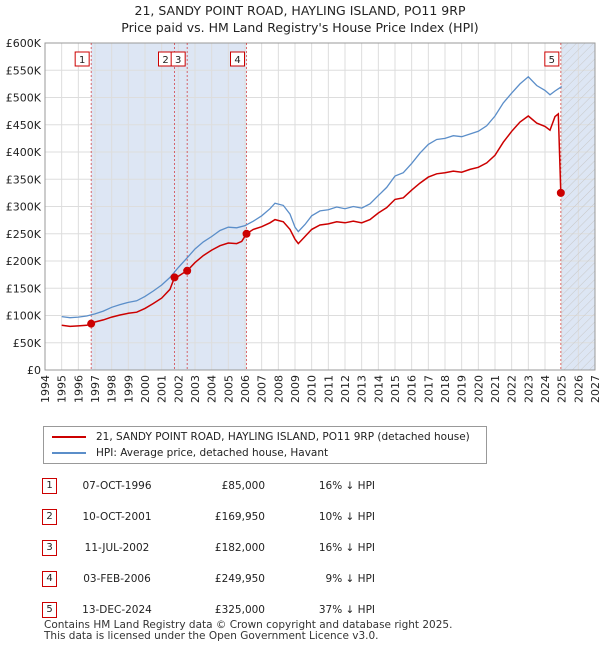 The width and height of the screenshot is (600, 650). I want to click on x-tick-label: 2023, so click(528, 389).